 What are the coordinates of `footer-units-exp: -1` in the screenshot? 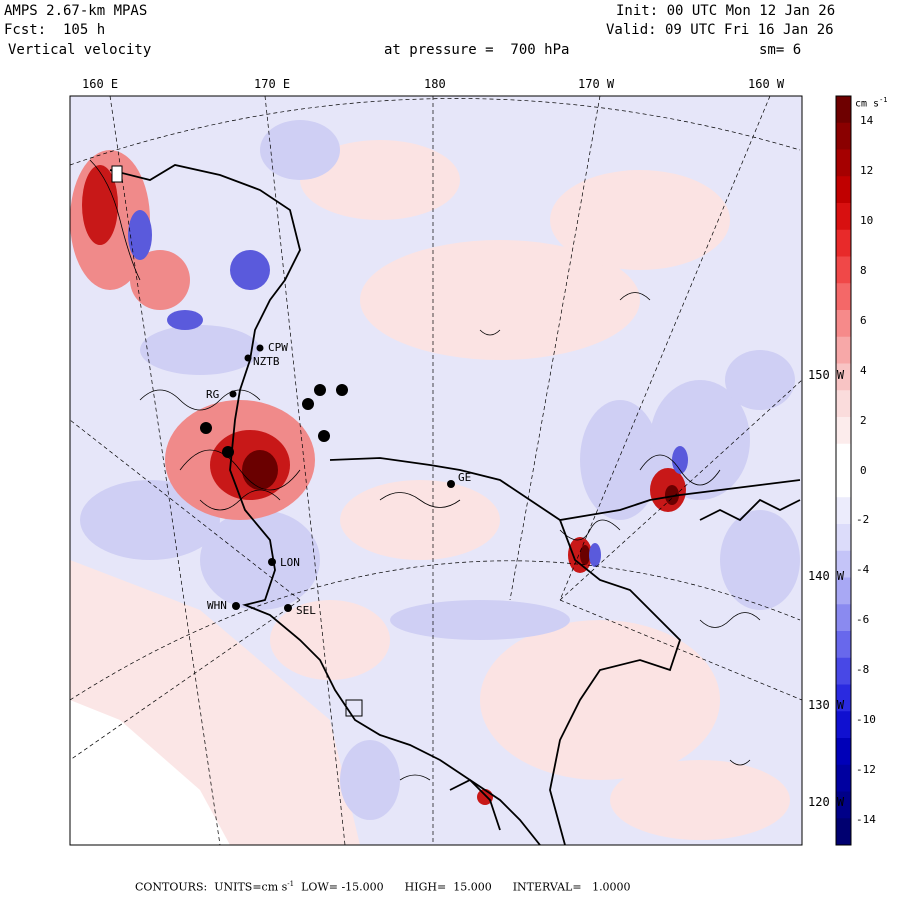 It's located at (291, 884).